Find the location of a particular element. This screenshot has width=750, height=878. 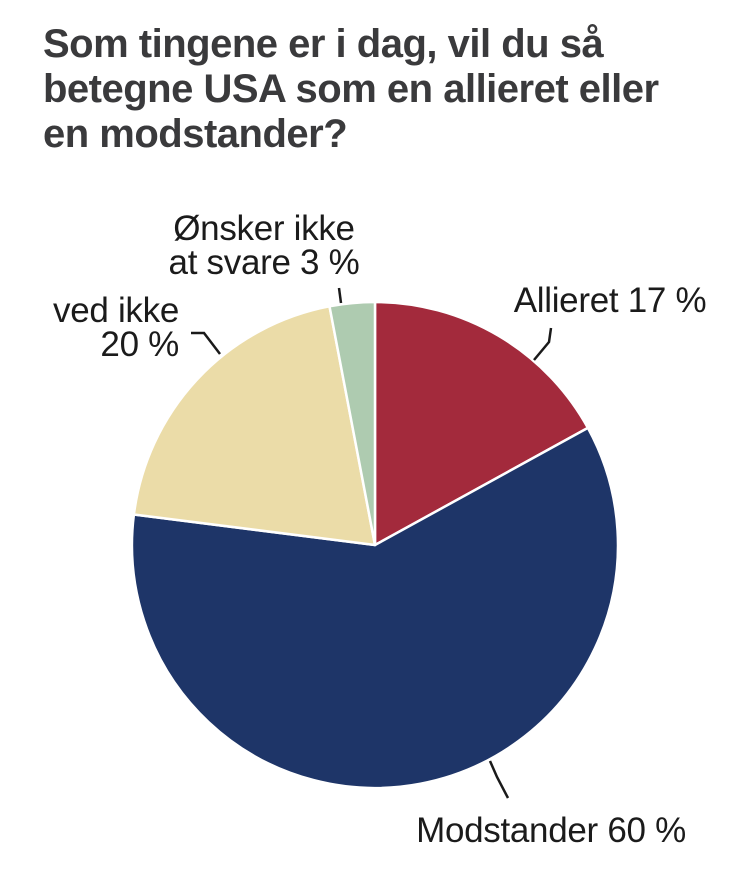

leader-line-modstander is located at coordinates (499, 779).